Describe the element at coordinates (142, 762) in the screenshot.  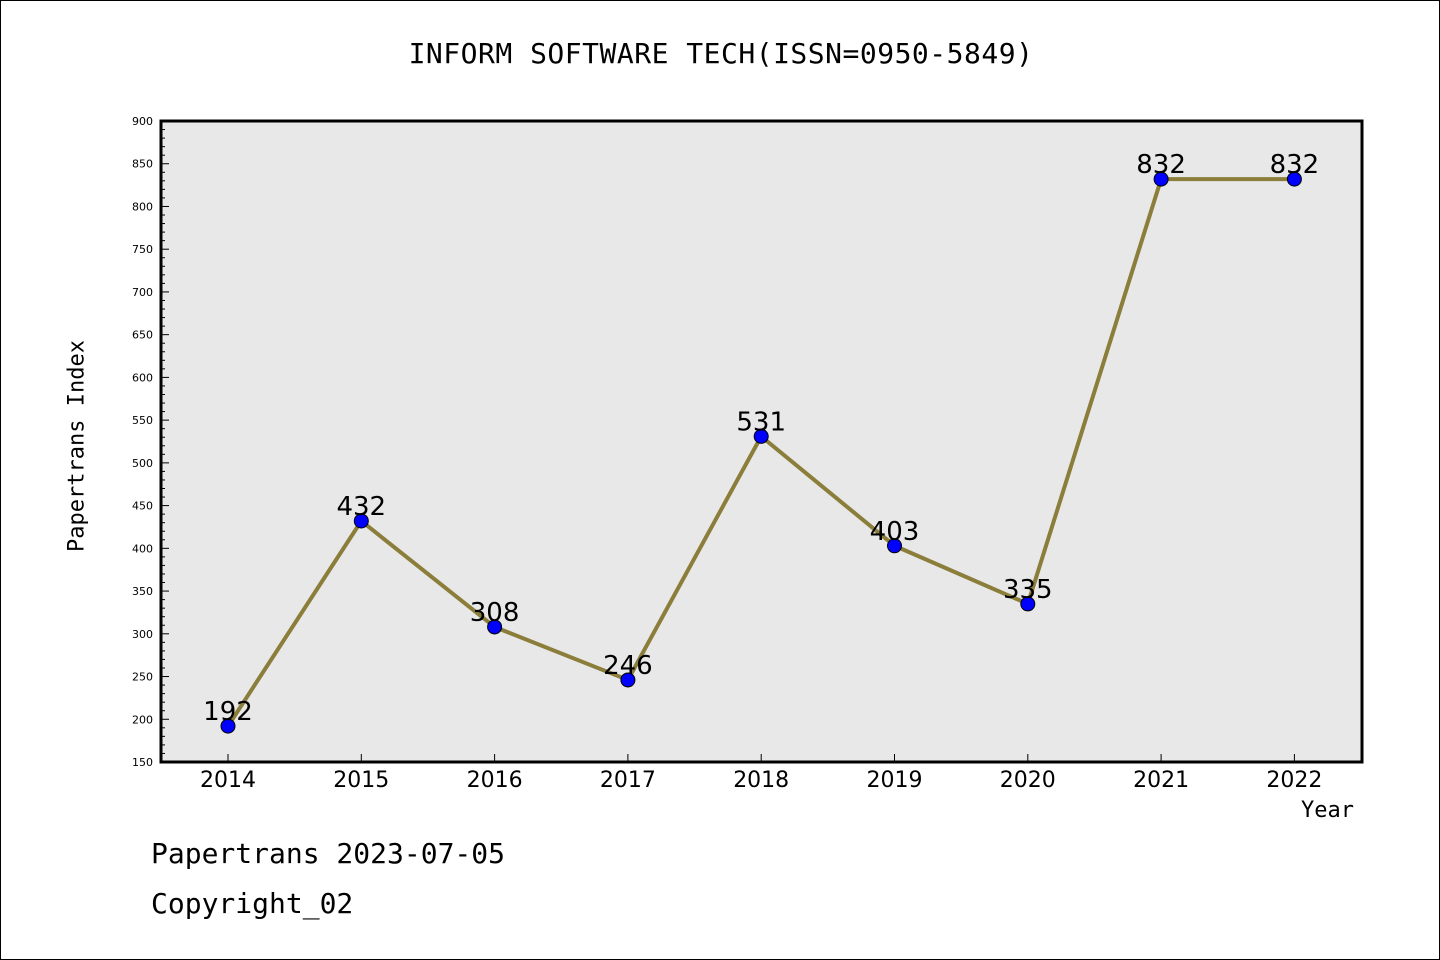
I see `y-tick-label: 150` at that location.